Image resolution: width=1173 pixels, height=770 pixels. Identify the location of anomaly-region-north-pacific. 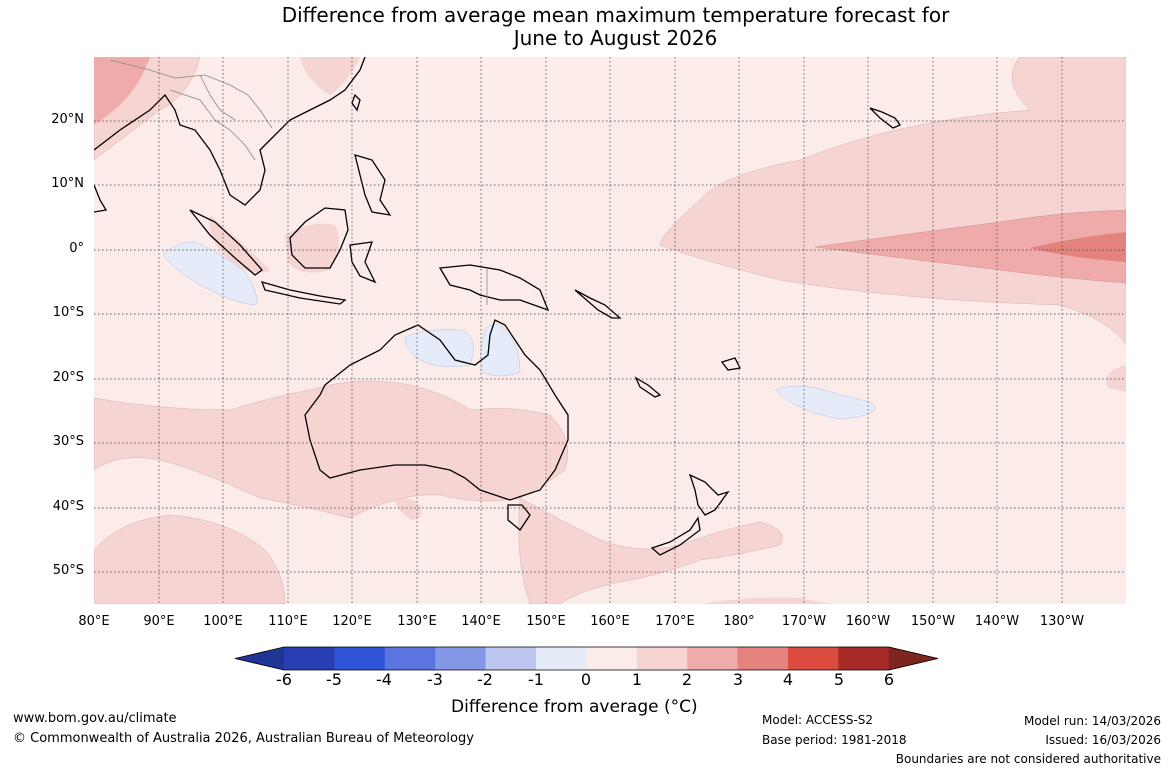
(330, 76).